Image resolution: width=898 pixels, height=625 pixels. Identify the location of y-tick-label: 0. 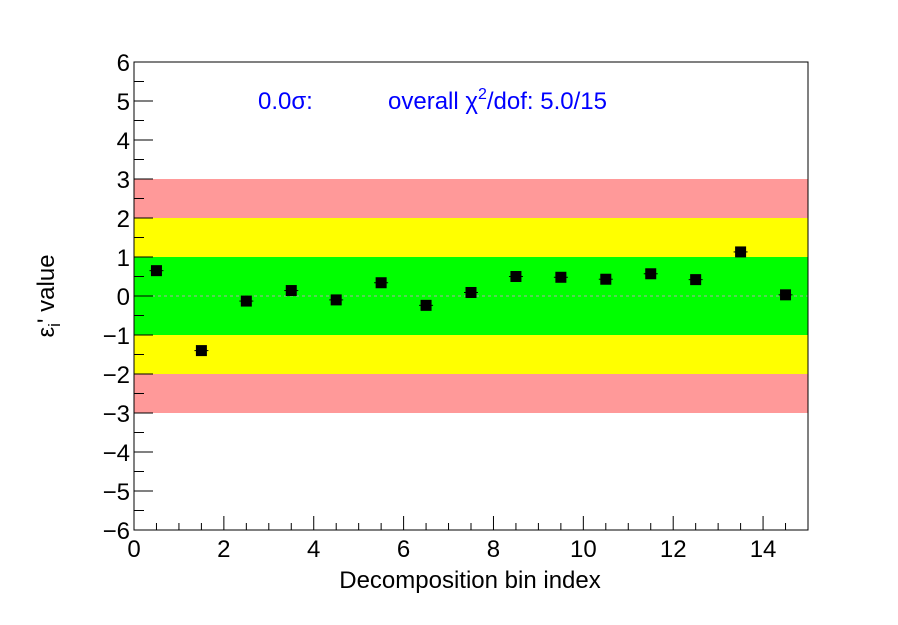
(123, 297).